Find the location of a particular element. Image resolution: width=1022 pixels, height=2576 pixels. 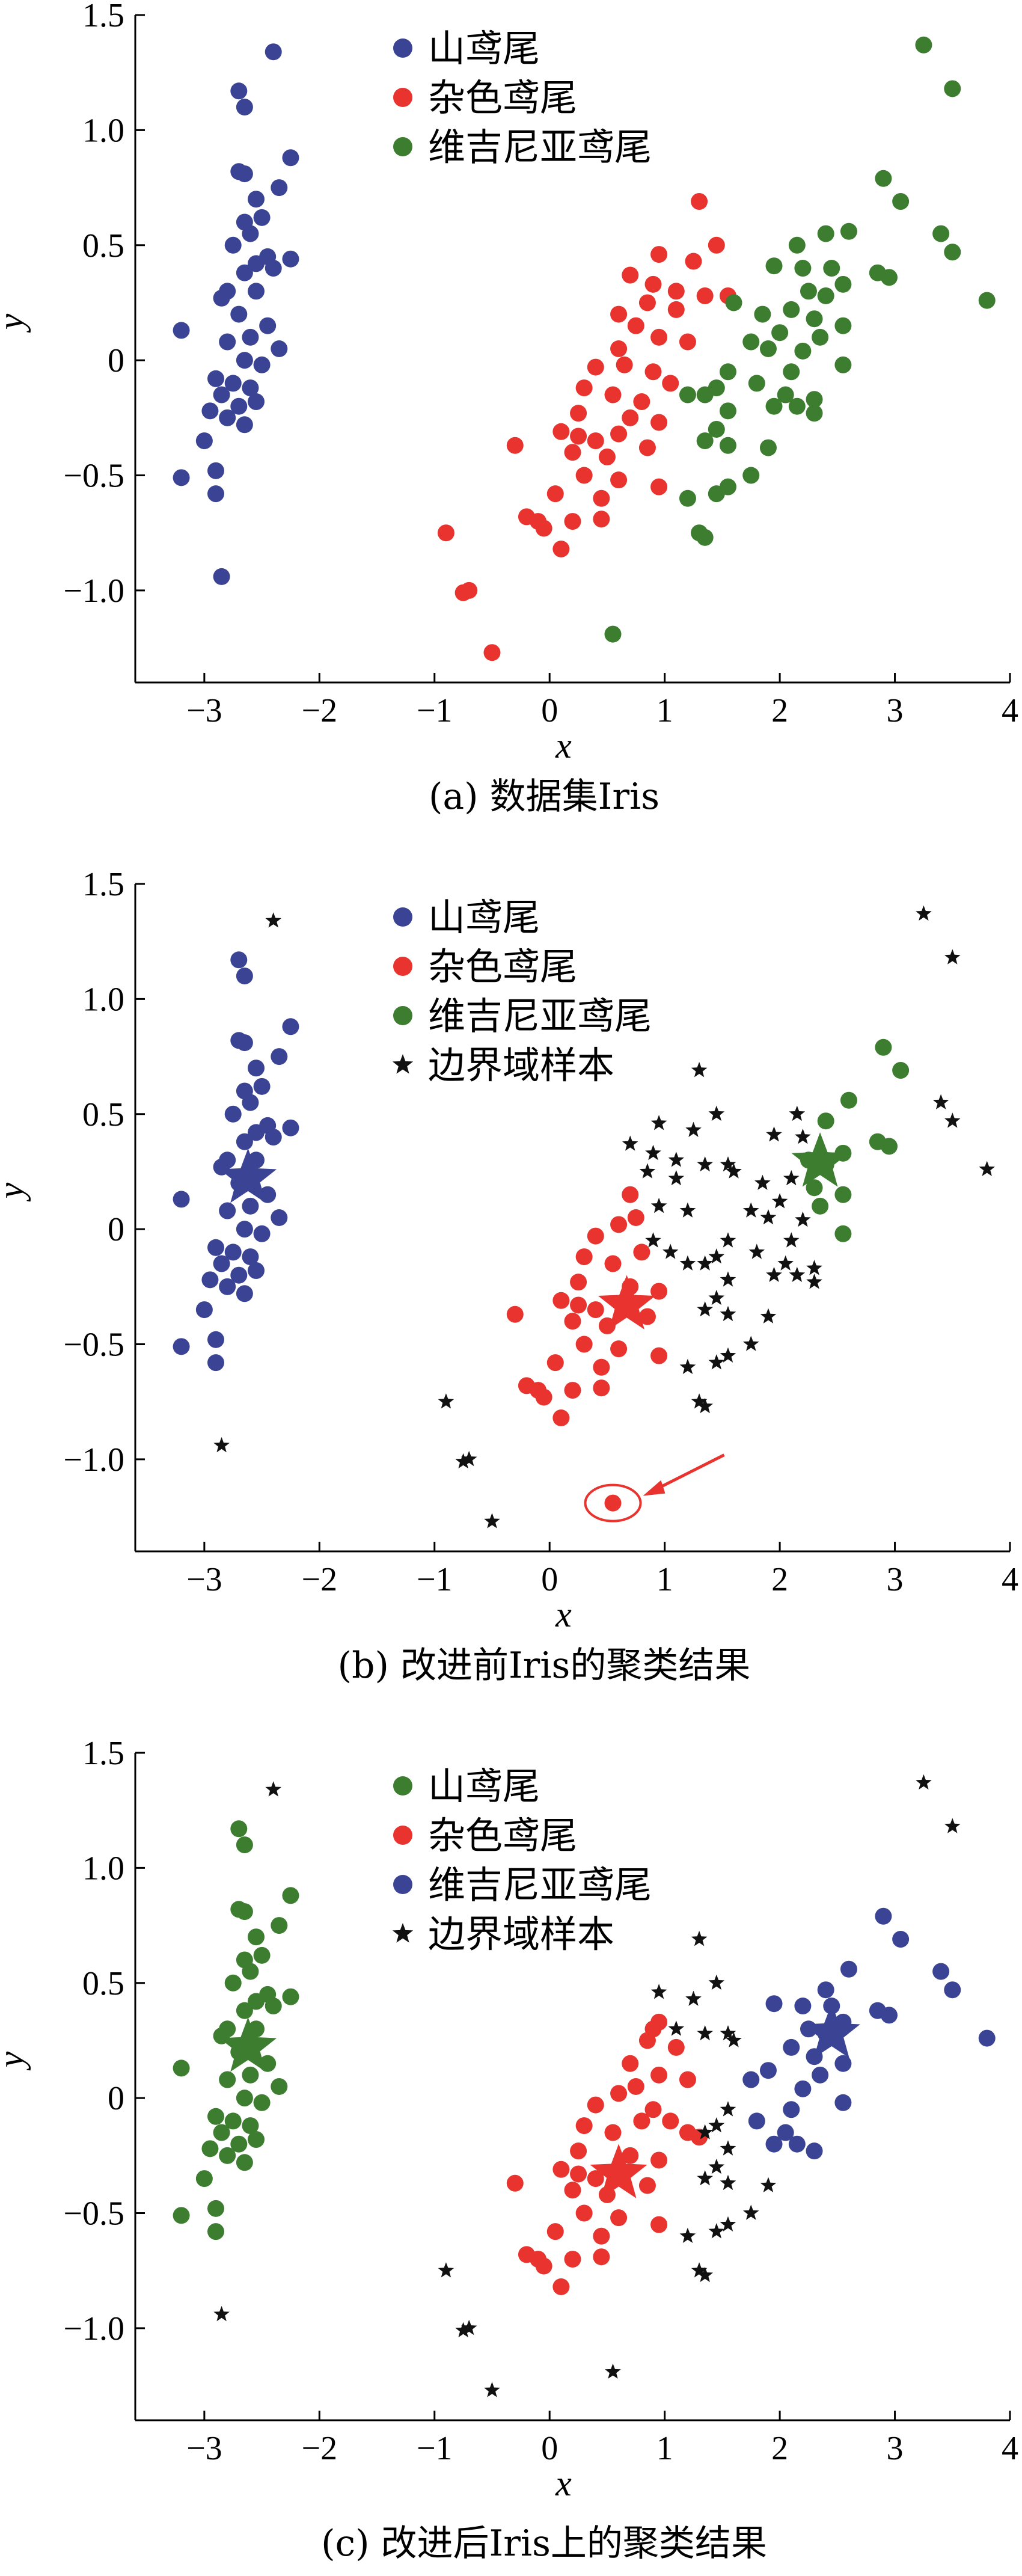

legend-marker-star is located at coordinates (403, 1933).